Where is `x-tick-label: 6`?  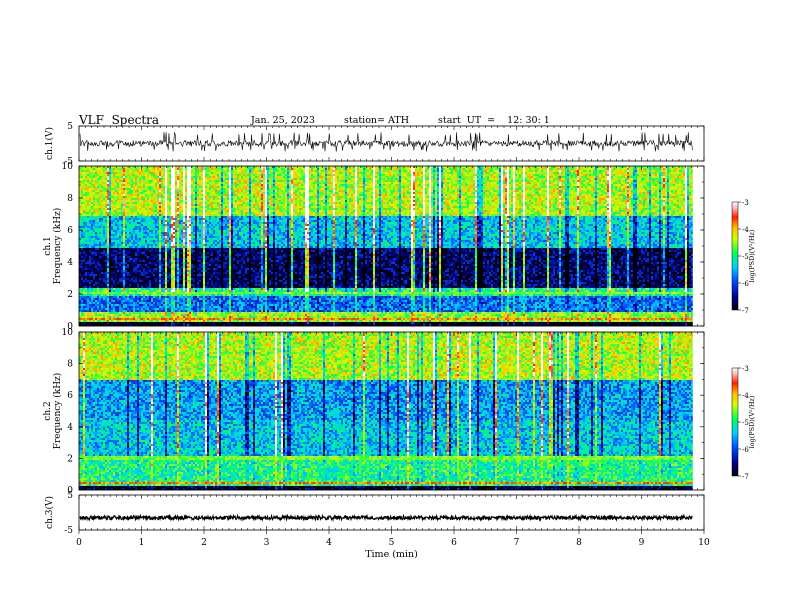
x-tick-label: 6 is located at coordinates (454, 543).